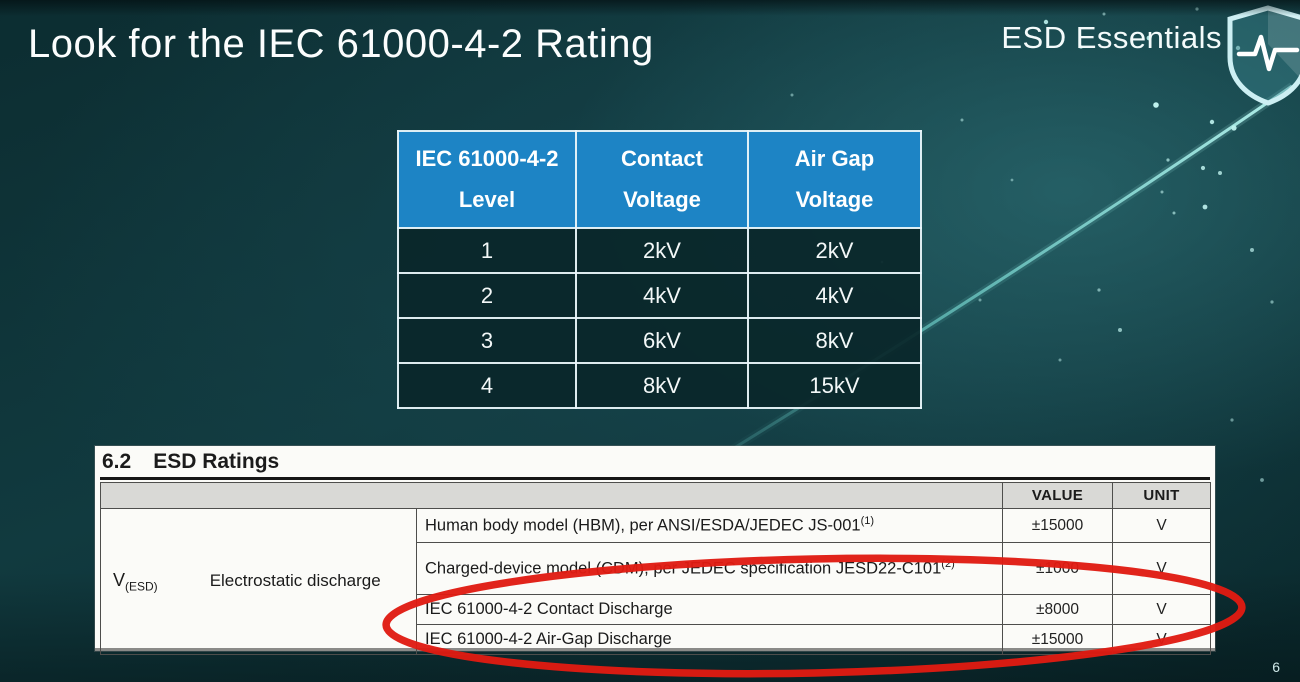 The width and height of the screenshot is (1300, 682). What do you see at coordinates (834, 340) in the screenshot?
I see `airgap-cell: 8kV` at bounding box center [834, 340].